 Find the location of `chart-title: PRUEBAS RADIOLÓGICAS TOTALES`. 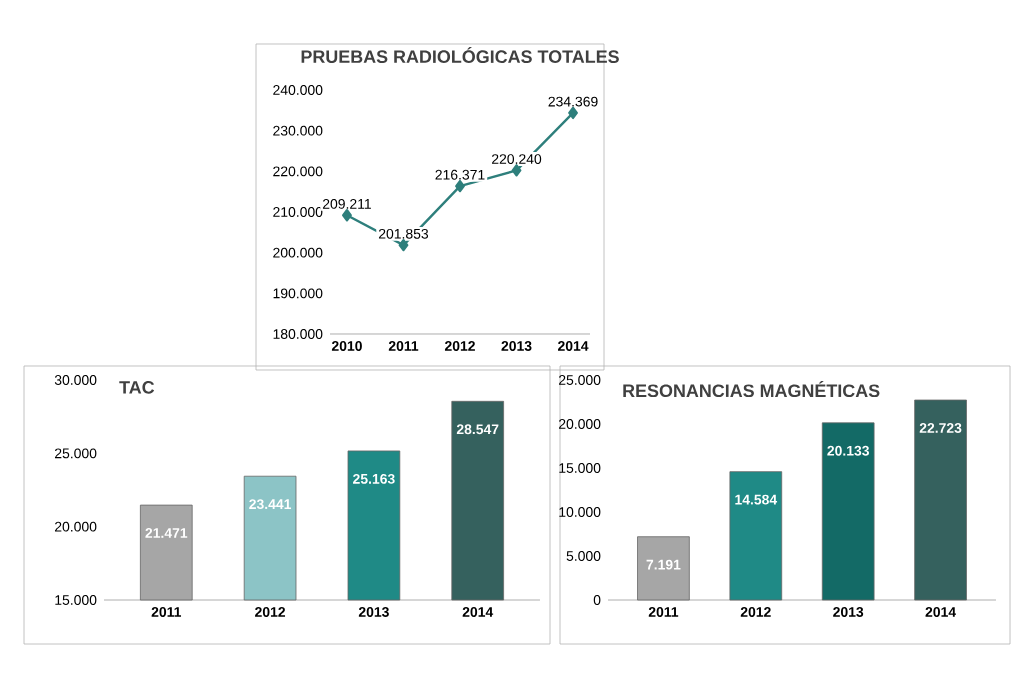

chart-title: PRUEBAS RADIOLÓGICAS TOTALES is located at coordinates (460, 55).